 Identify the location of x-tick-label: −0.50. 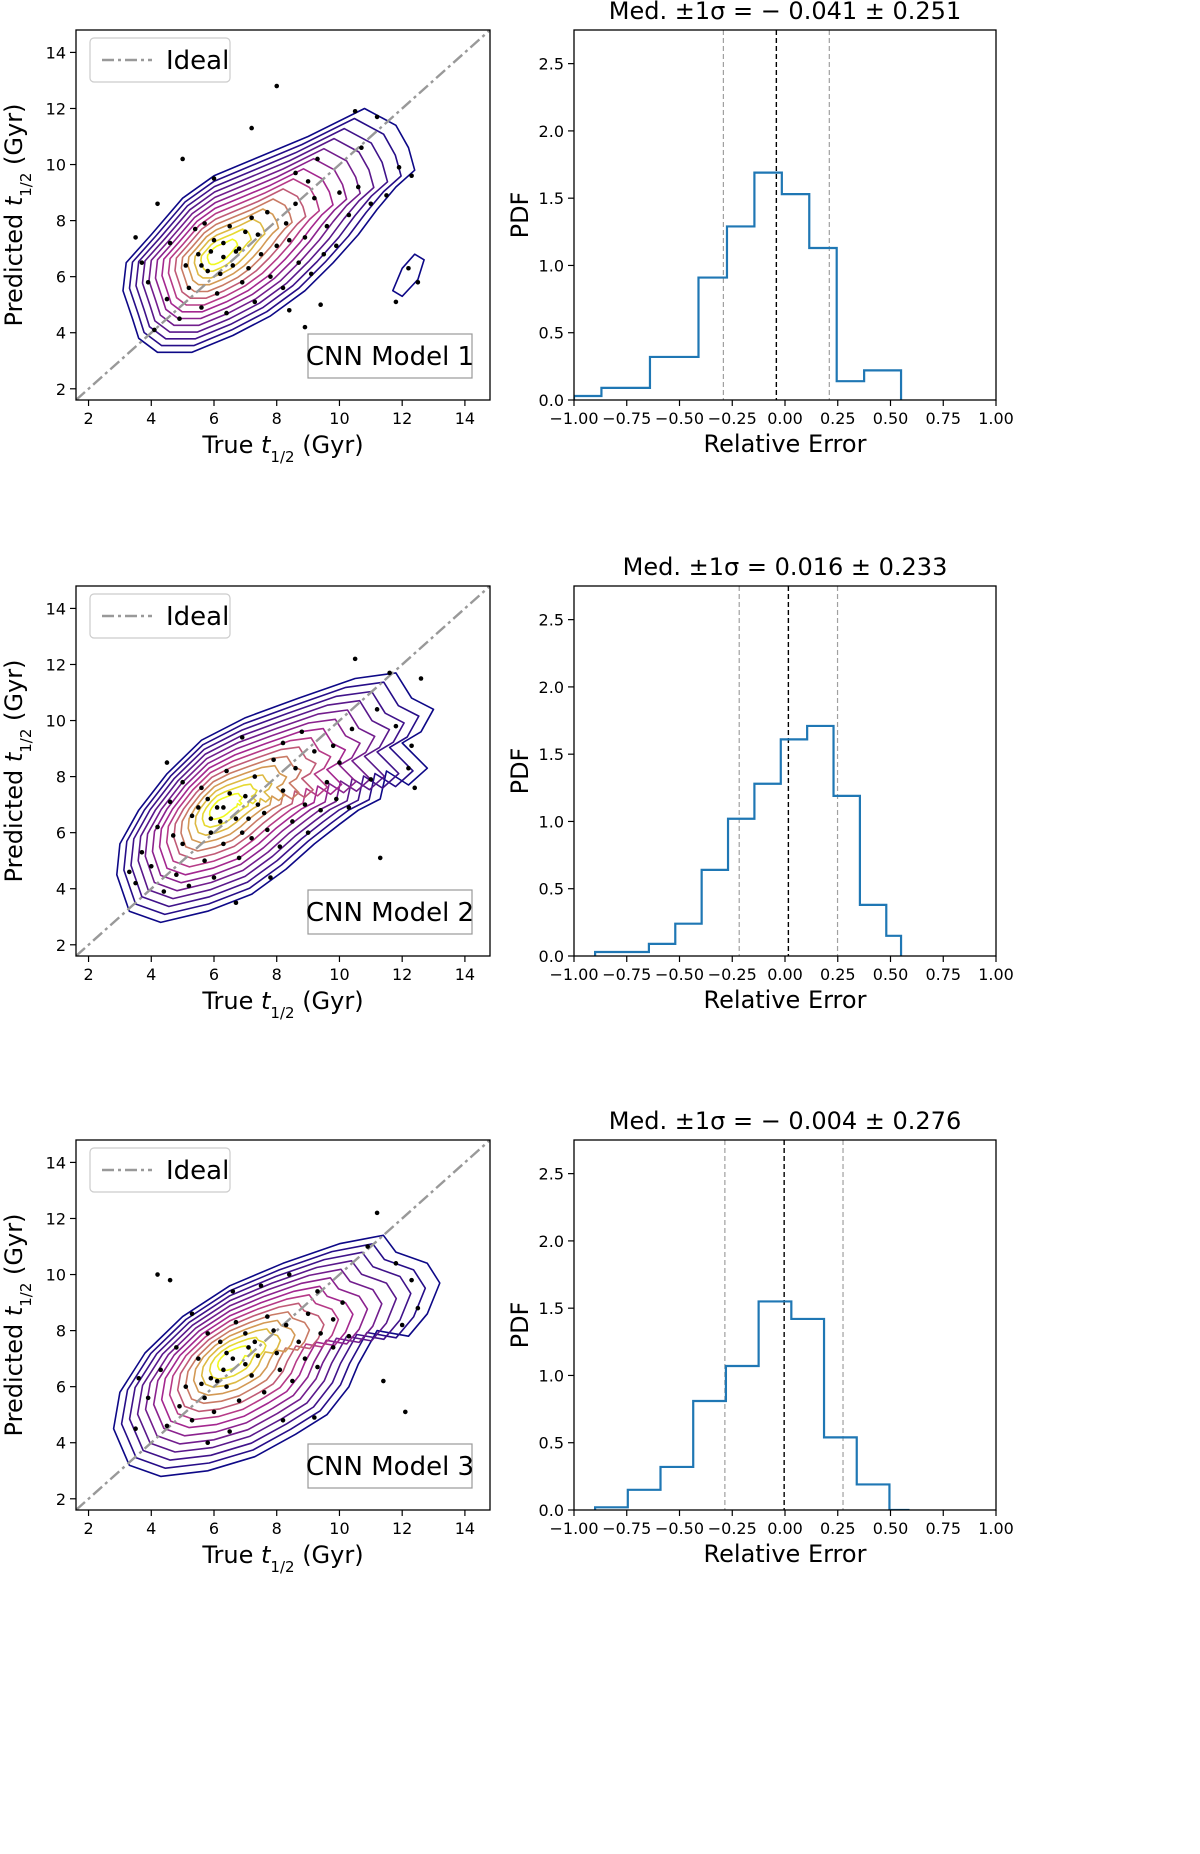
(679, 1528).